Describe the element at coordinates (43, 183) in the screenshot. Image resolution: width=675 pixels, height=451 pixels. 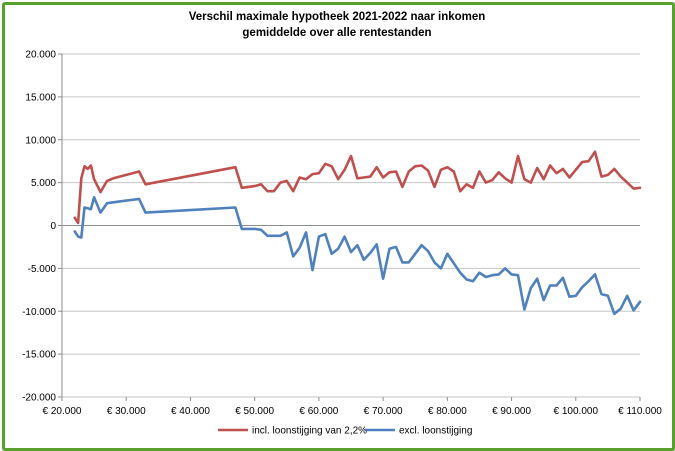
I see `y-tick-label: 5.000` at that location.